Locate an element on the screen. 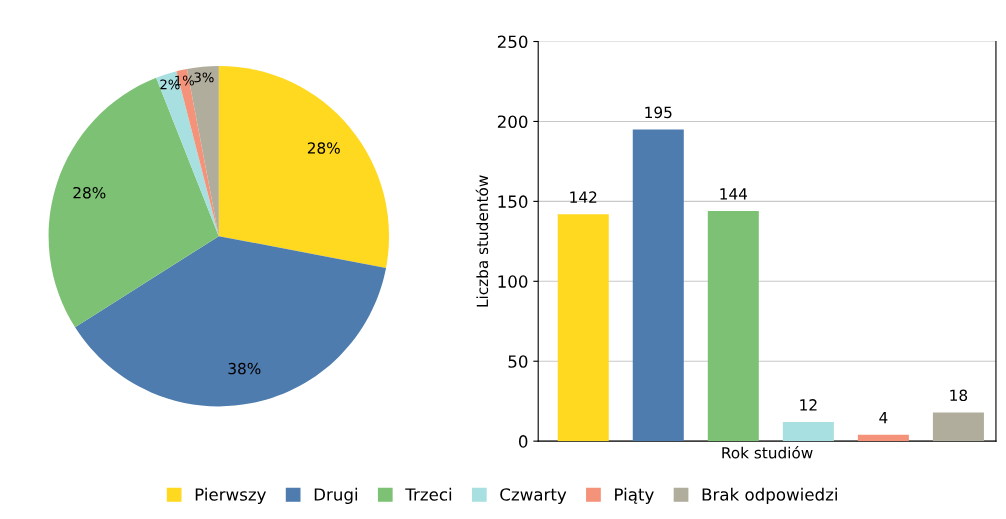  legend-label: Pierwszy is located at coordinates (230, 495).